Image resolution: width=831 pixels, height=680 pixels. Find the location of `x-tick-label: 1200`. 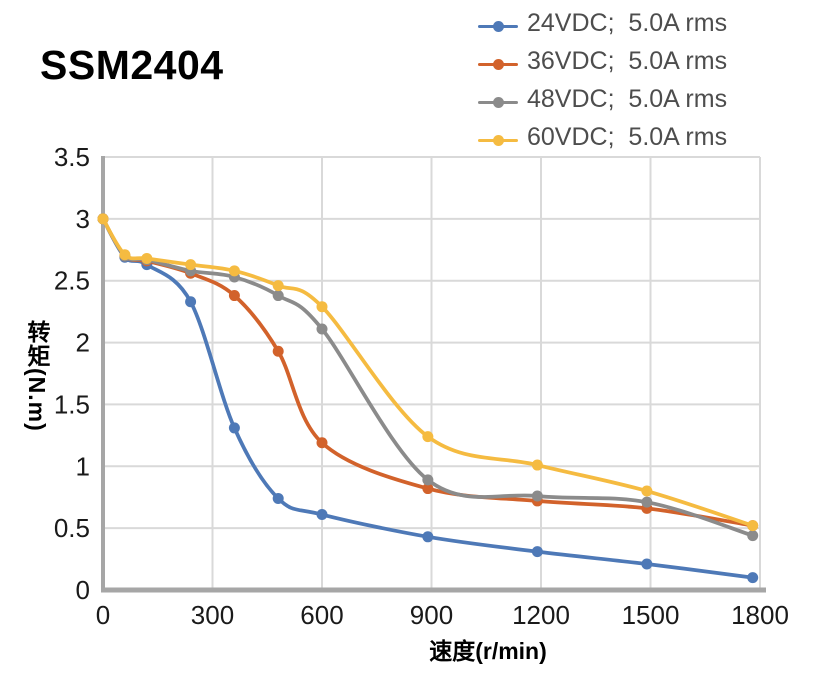

x-tick-label: 1200 is located at coordinates (541, 615).